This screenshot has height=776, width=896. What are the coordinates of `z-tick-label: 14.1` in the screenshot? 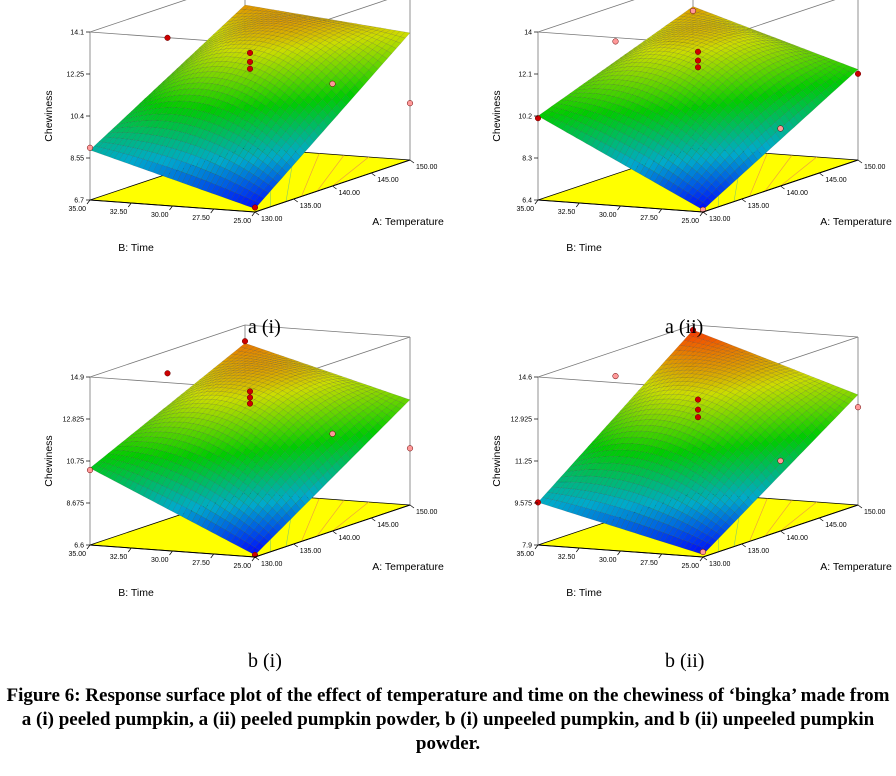 It's located at (77, 33).